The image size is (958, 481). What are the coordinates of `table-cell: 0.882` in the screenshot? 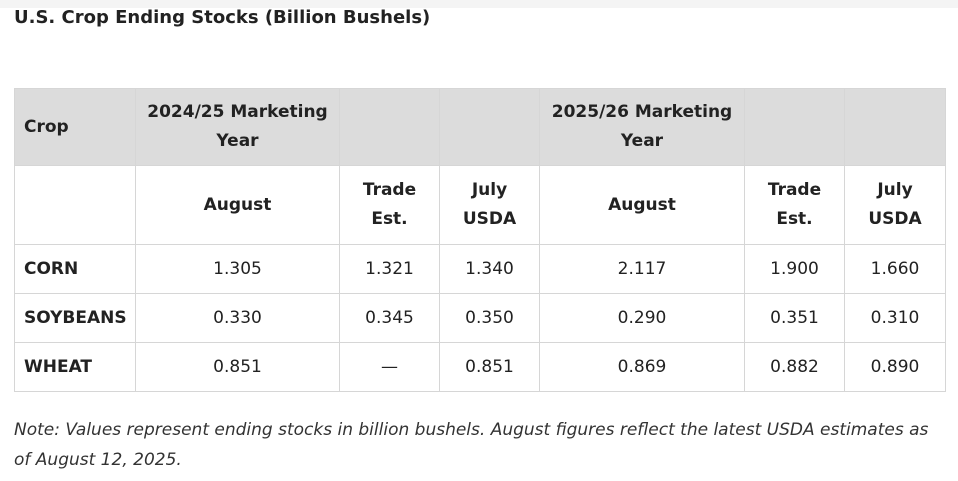 It's located at (794, 367).